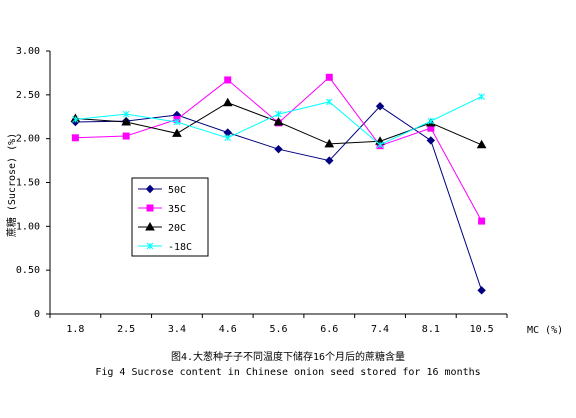 This screenshot has height=418, width=576. What do you see at coordinates (228, 329) in the screenshot?
I see `x-tick-label: 4.6` at bounding box center [228, 329].